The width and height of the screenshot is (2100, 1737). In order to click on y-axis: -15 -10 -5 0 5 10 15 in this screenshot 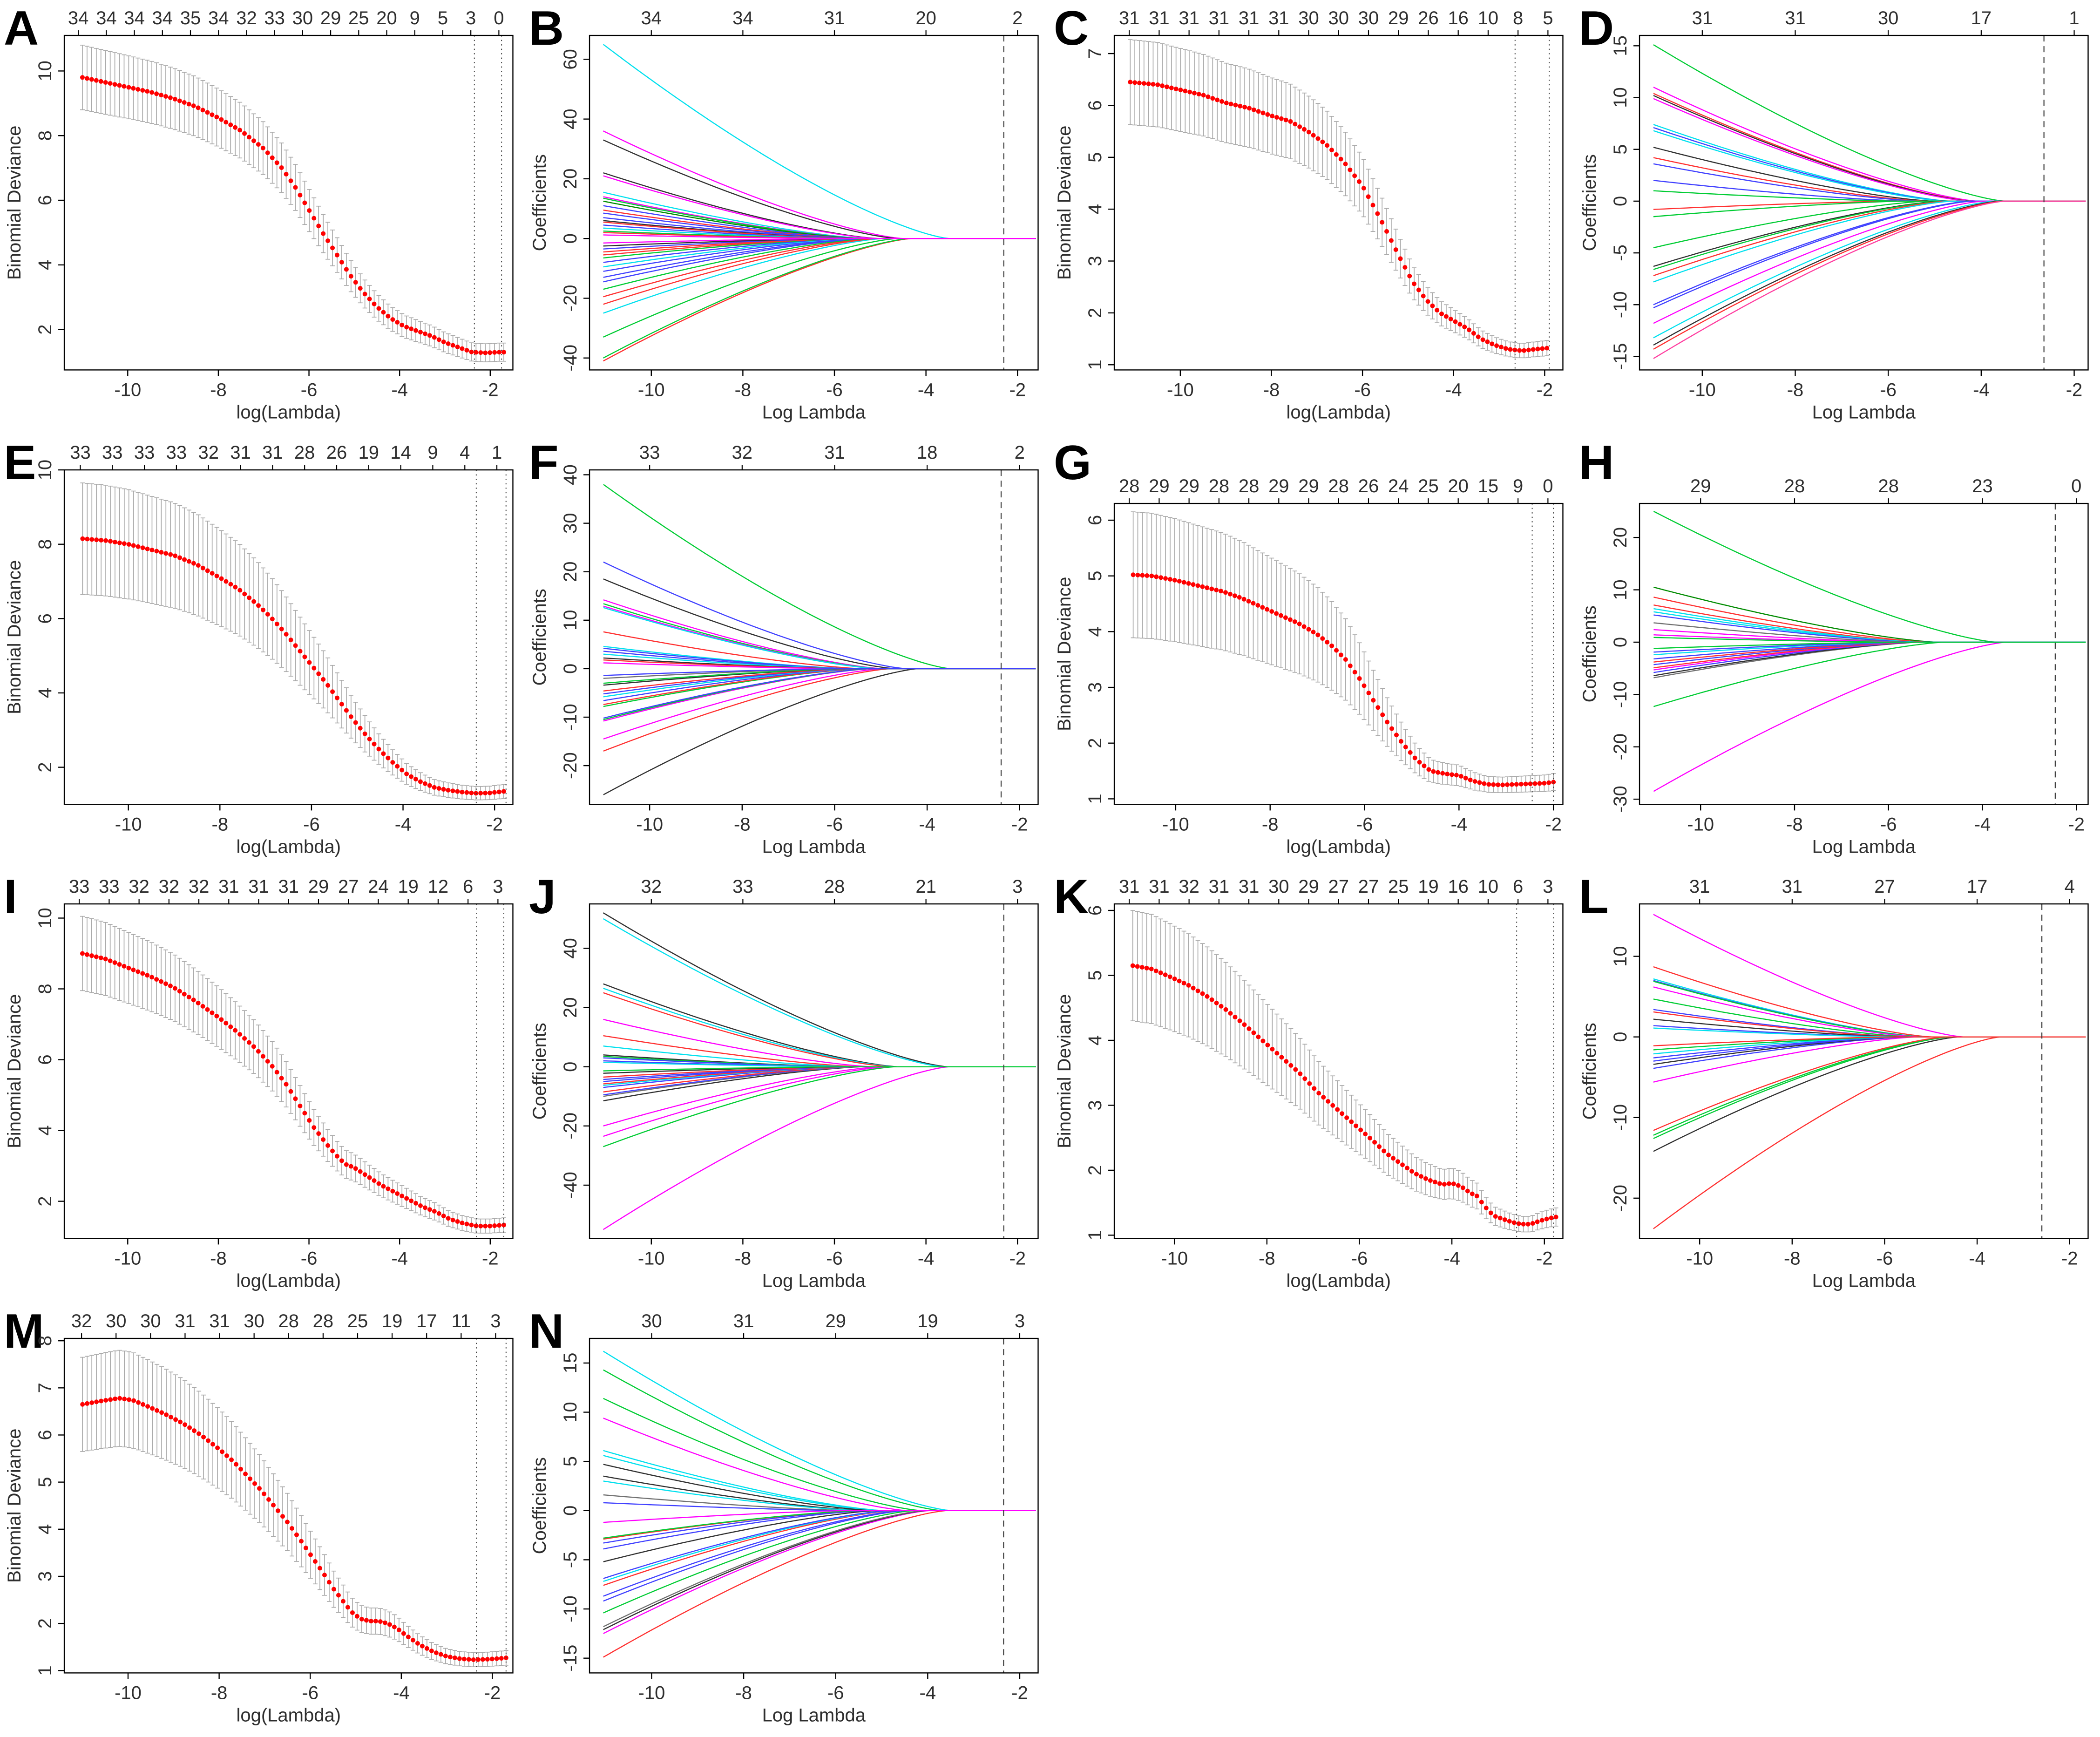, I will do `click(1624, 203)`.